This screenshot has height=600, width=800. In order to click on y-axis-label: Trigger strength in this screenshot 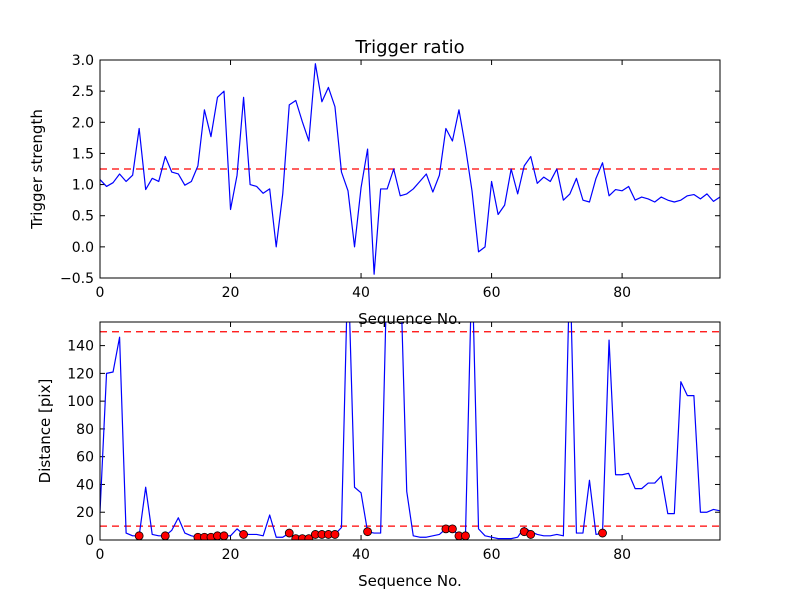, I will do `click(37, 169)`.